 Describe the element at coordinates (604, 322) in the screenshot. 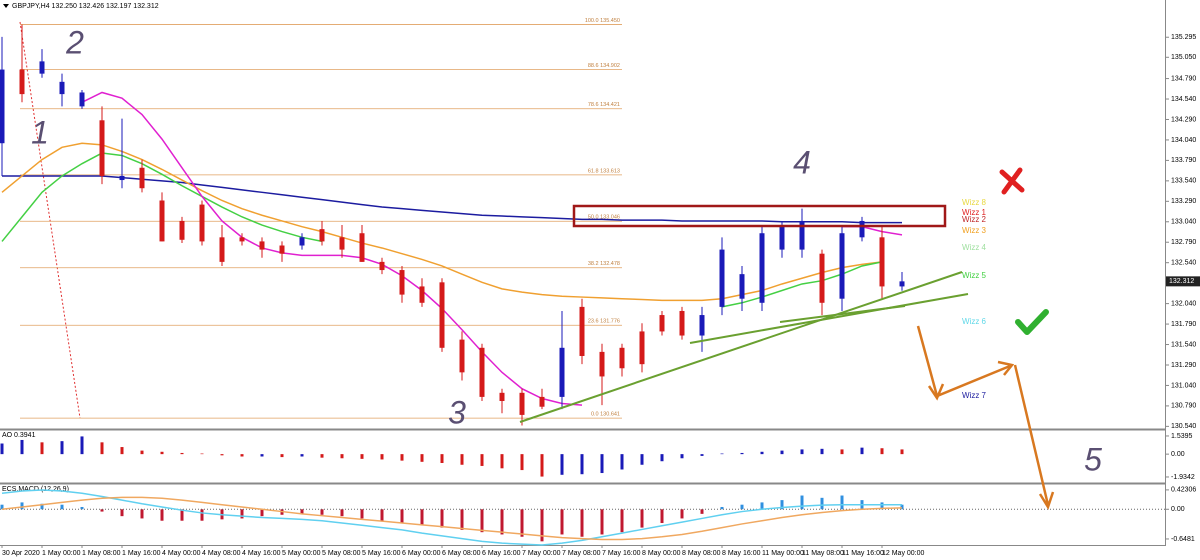

I see `fib-label: 23.6 131.776` at that location.